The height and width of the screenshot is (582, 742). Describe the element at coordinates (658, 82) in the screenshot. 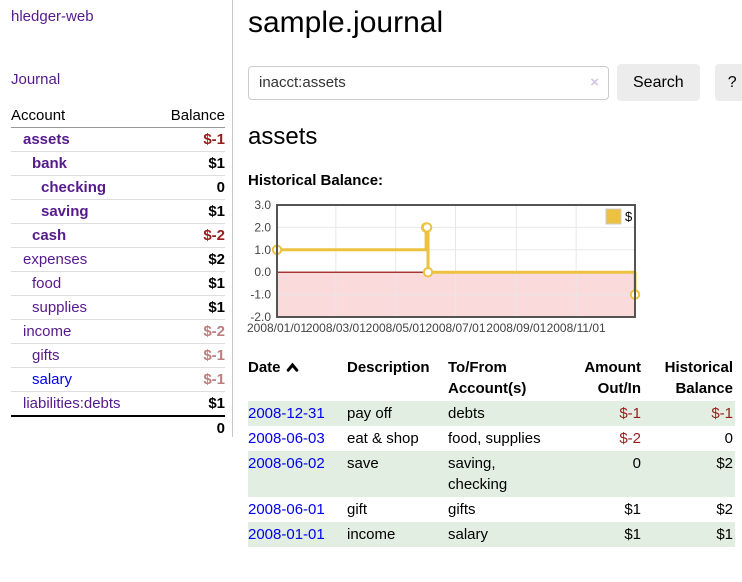

I see `search-button: Search` at that location.